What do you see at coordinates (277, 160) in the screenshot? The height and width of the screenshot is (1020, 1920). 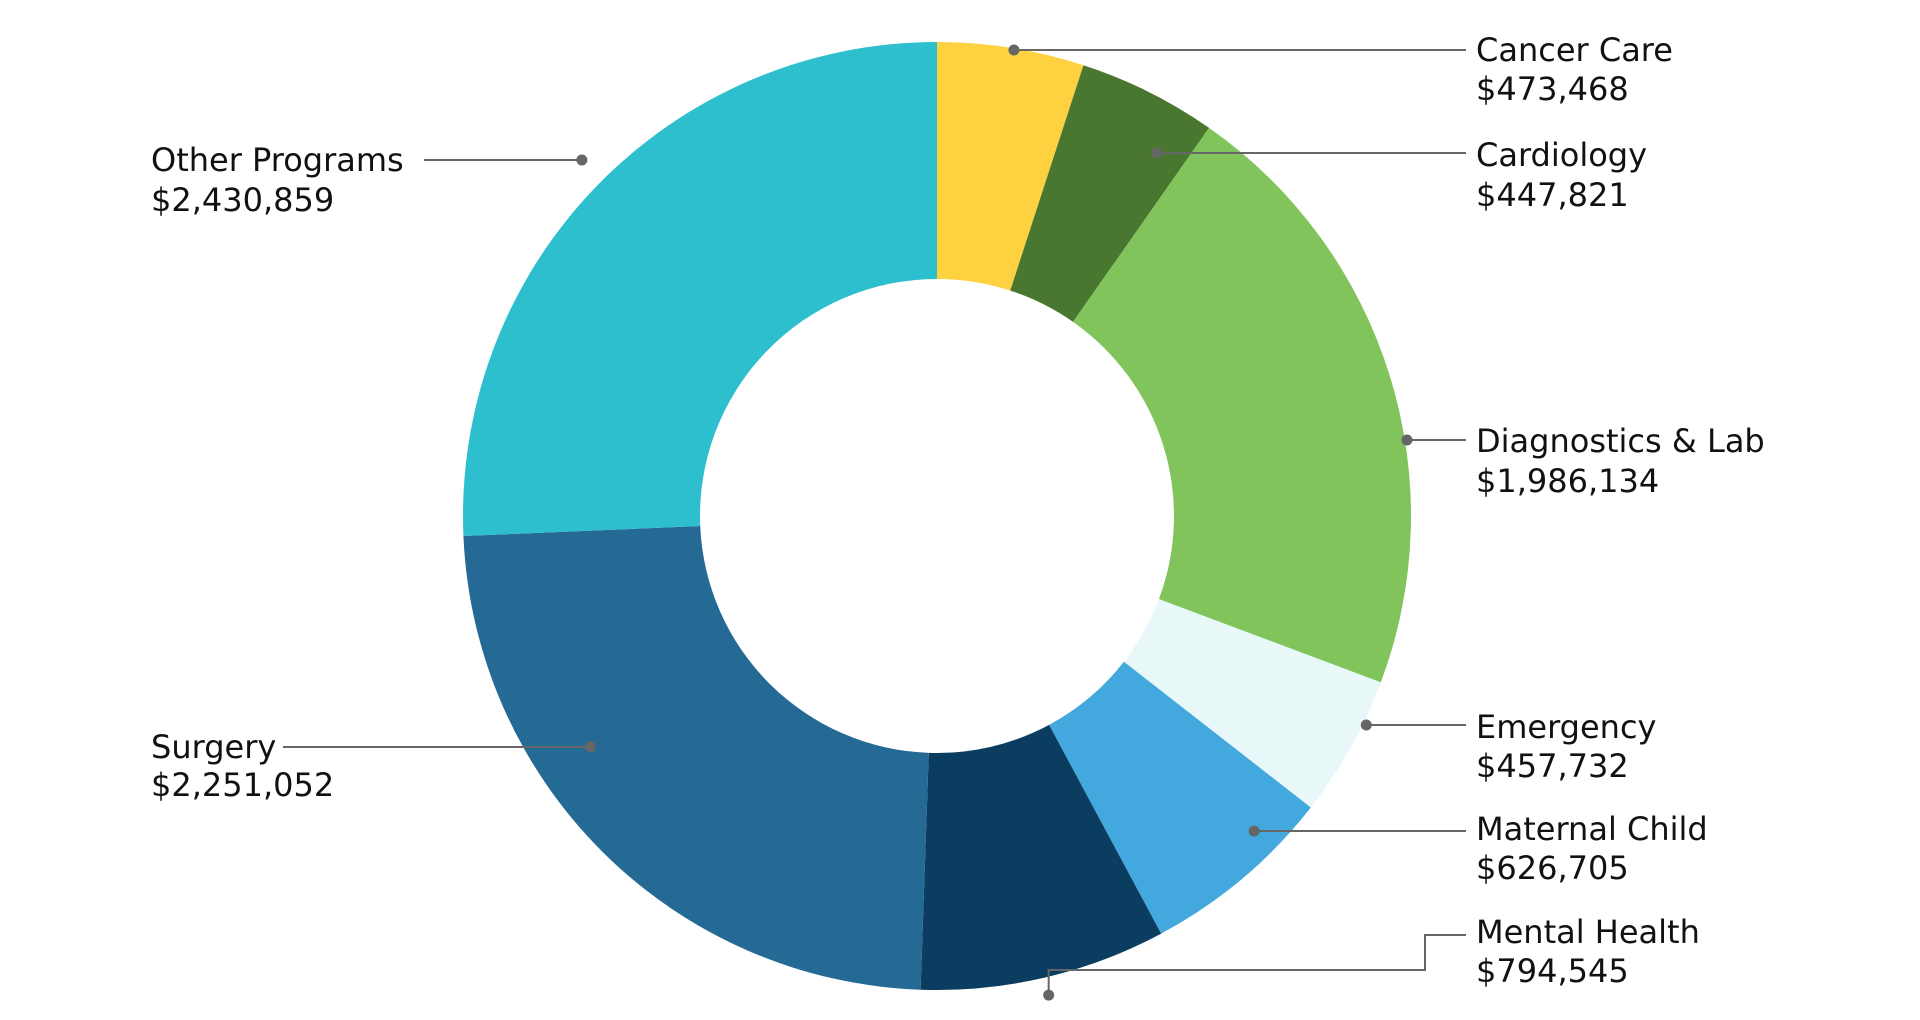 I see `label-other-programs: Other Programs` at bounding box center [277, 160].